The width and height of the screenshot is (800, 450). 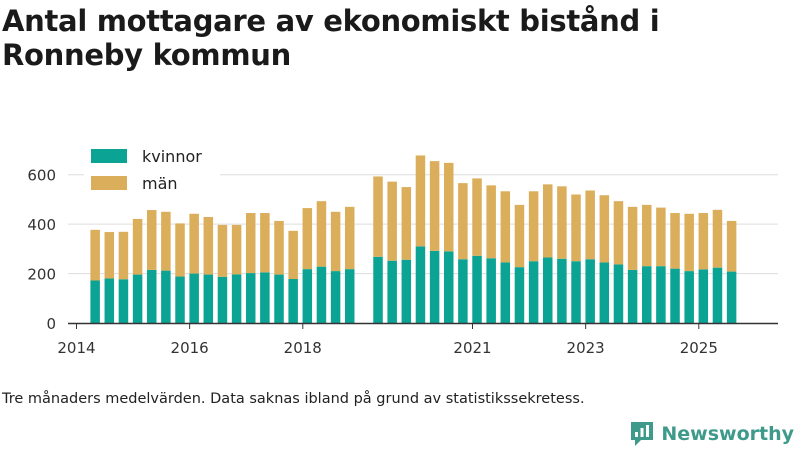 I want to click on y-tick-label: 200, so click(x=41, y=275).